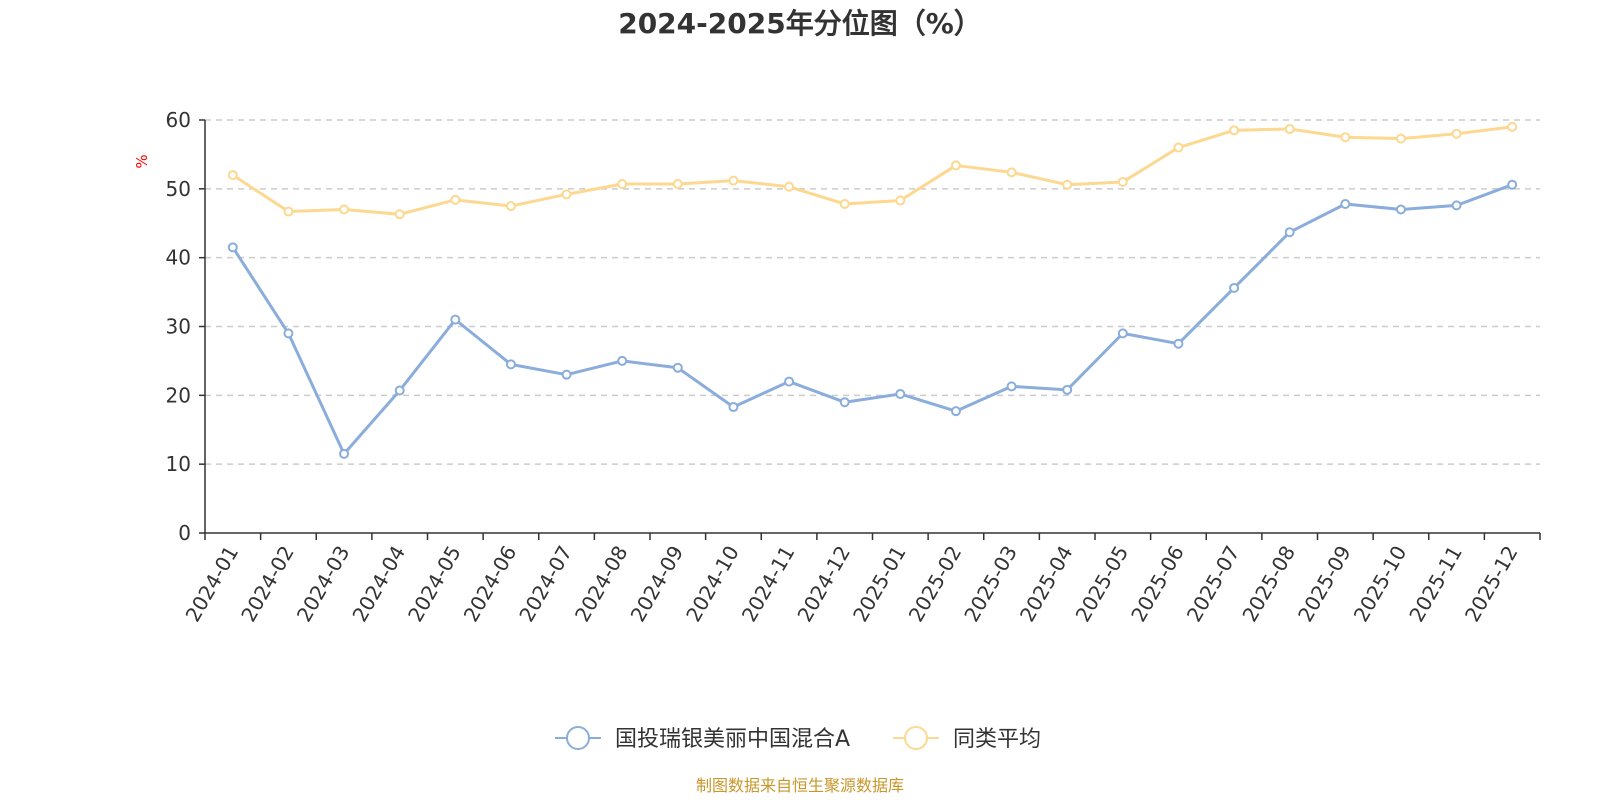 The width and height of the screenshot is (1600, 800). I want to click on x-tick-label: 2024-11, so click(768, 584).